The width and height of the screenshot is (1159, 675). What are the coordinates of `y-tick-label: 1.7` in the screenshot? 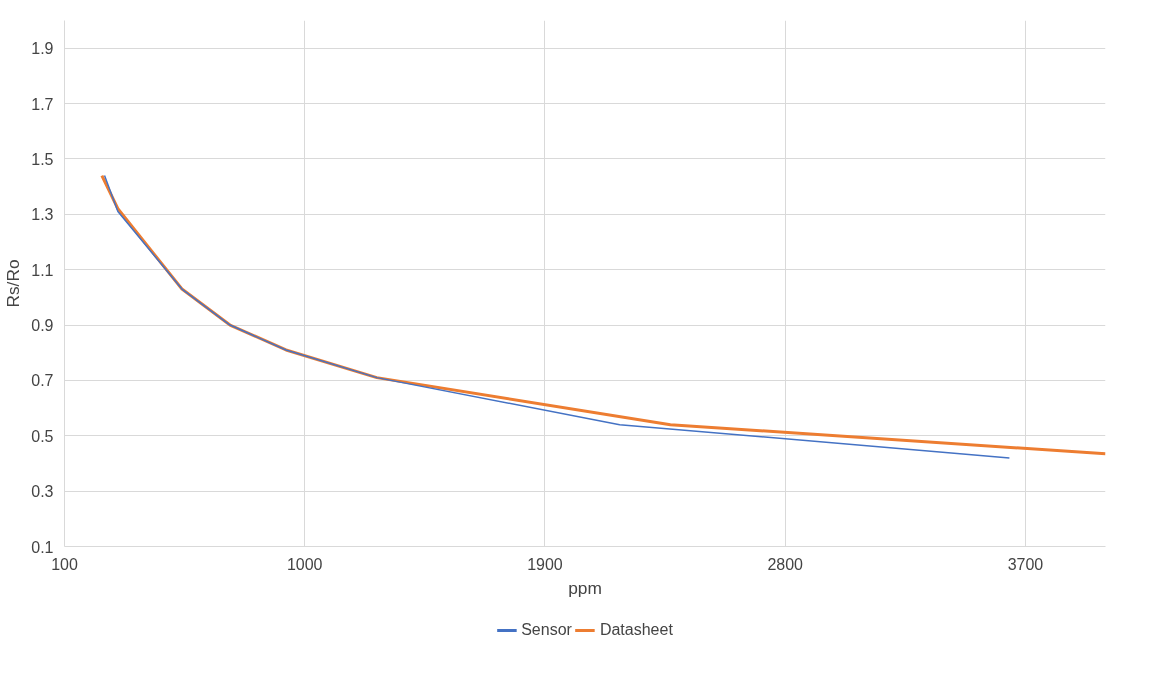 It's located at (42, 104).